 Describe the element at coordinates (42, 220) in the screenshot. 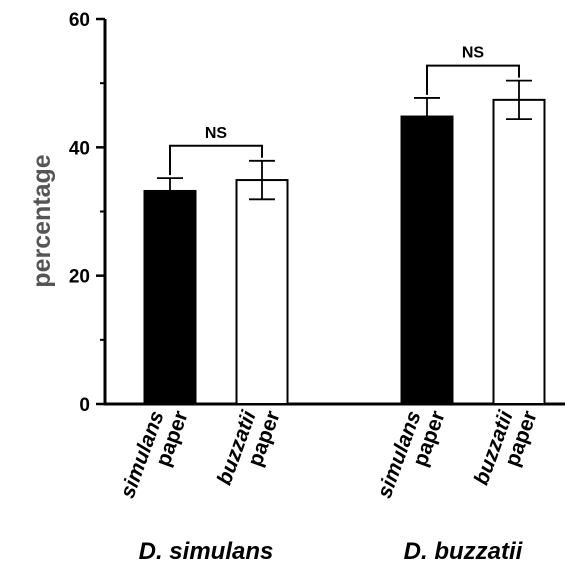

I see `y-axis-label: percentage` at that location.